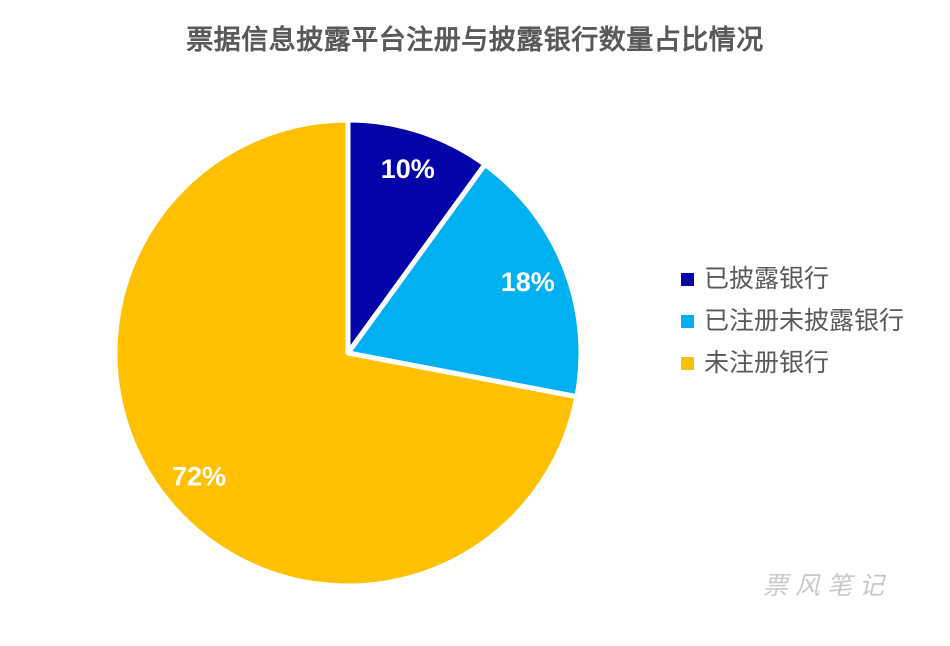 The image size is (950, 646). I want to click on chart-title: 票据信息披露平台注册与披露银行数量占比情况, so click(475, 40).